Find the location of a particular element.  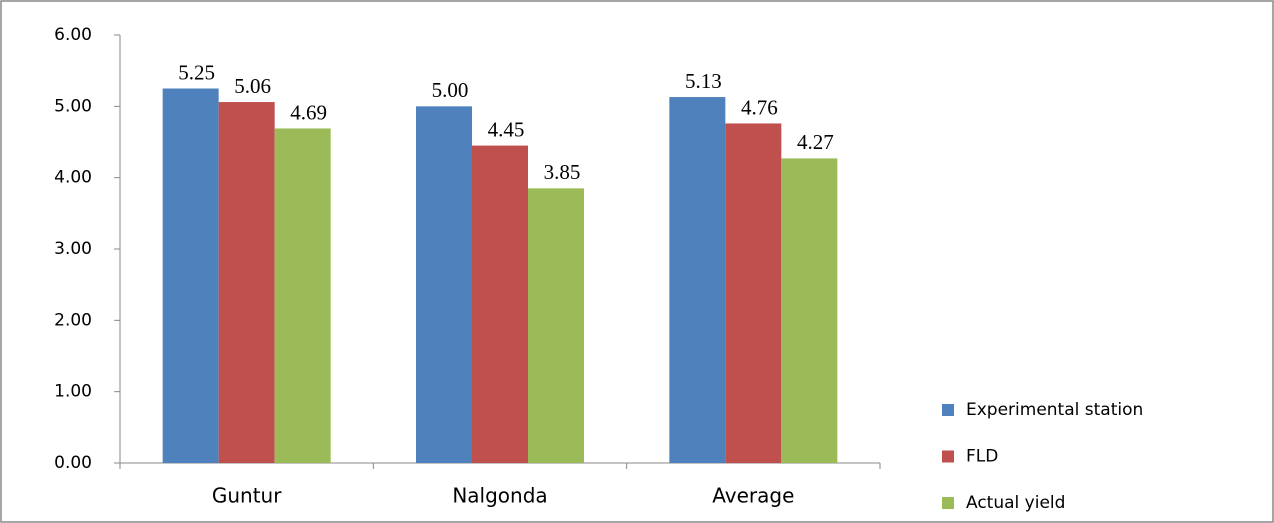

x-tick-label: Nalgonda is located at coordinates (499, 496).